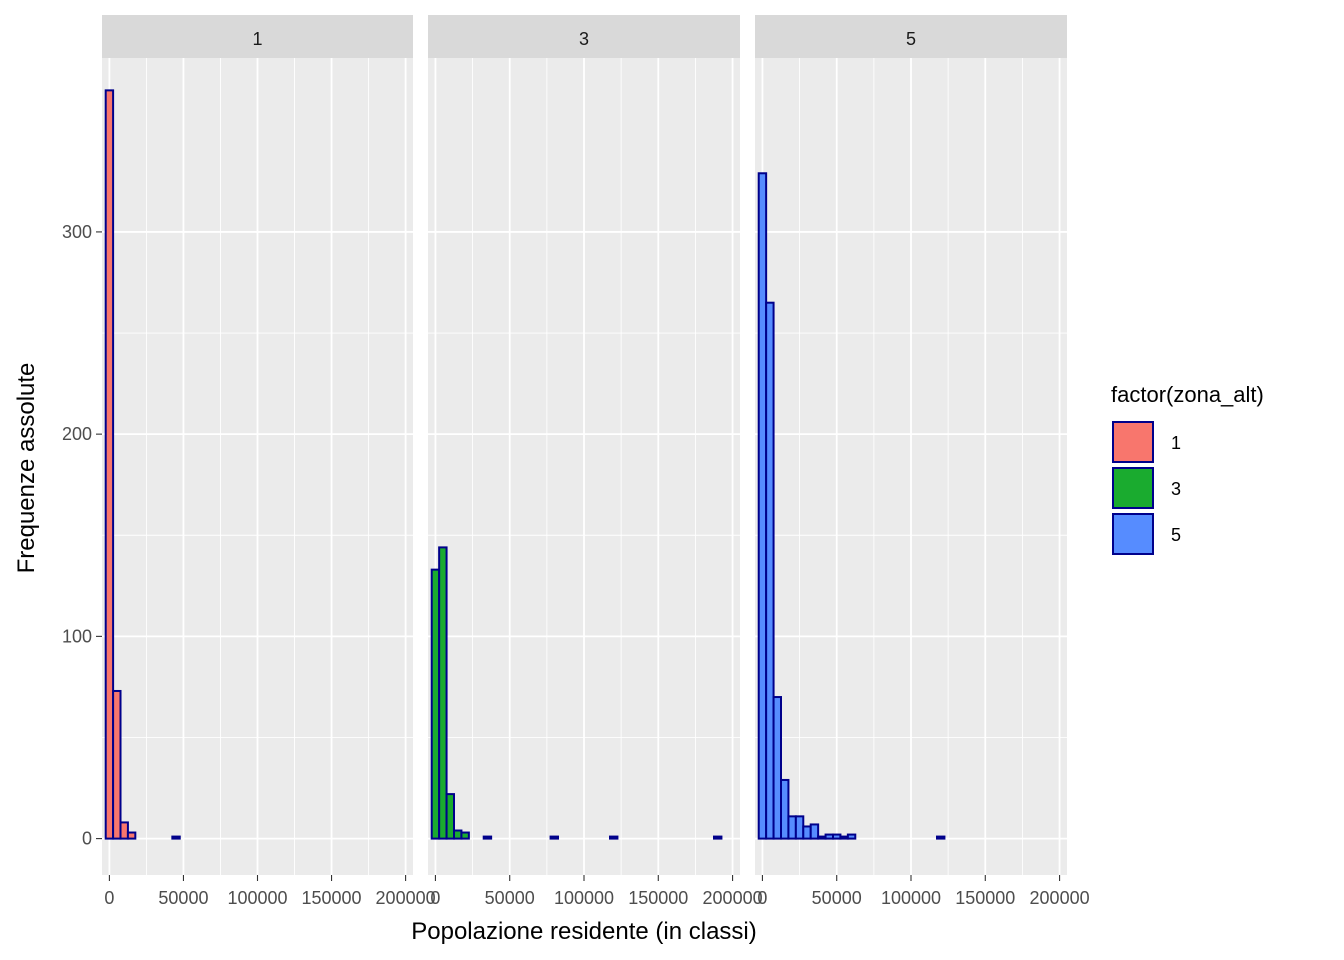  I want to click on legend-item-1: 1, so click(1146, 442).